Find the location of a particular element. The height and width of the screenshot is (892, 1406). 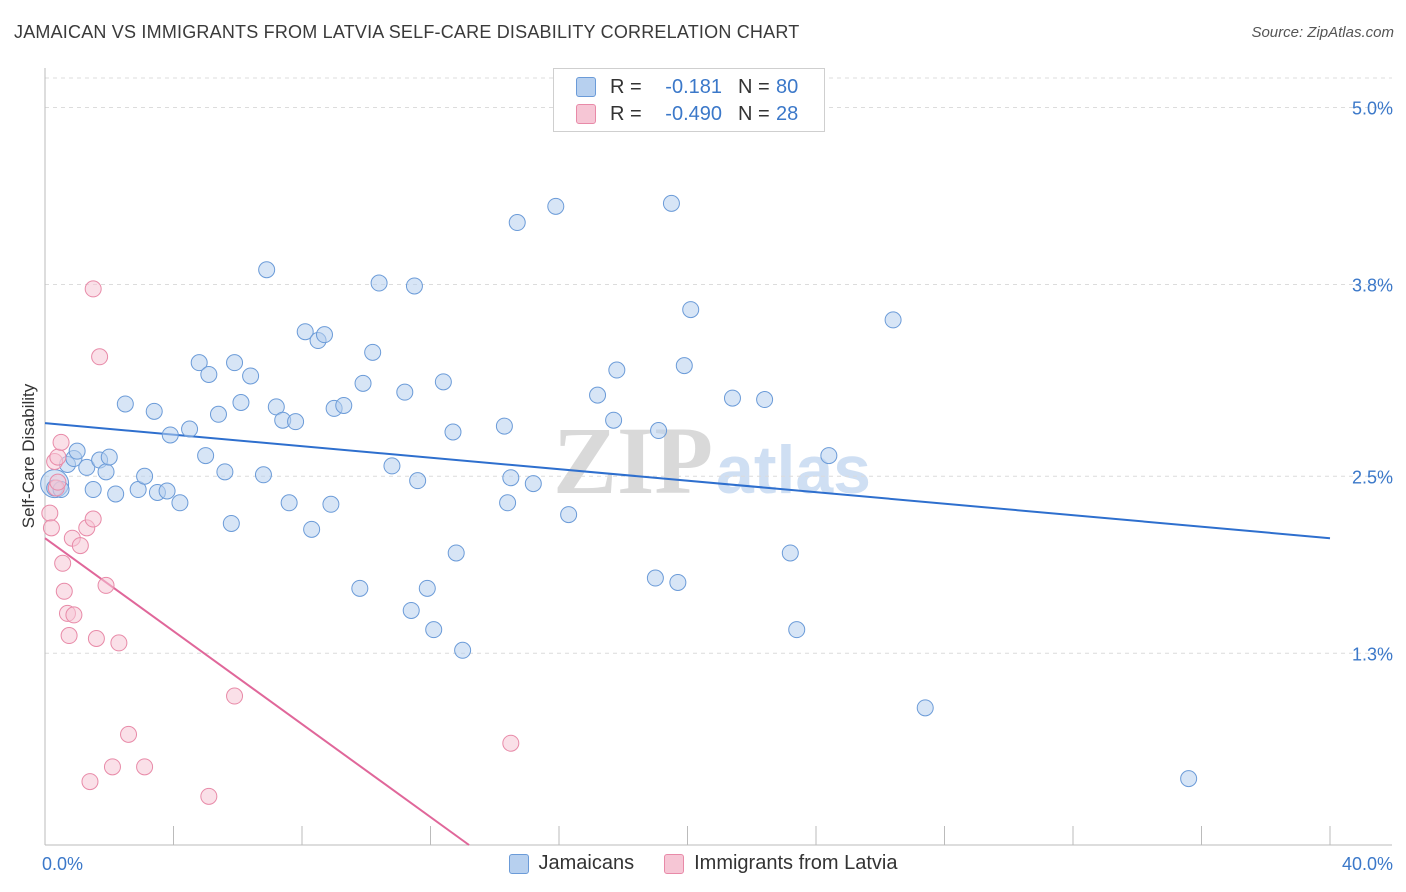

y-tick-label: 5.0% is located at coordinates (1372, 109).